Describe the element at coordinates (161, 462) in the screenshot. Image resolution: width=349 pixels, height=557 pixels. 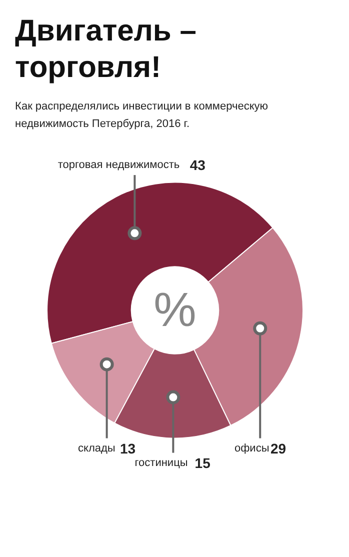
I see `slice-label: гостиницы` at that location.